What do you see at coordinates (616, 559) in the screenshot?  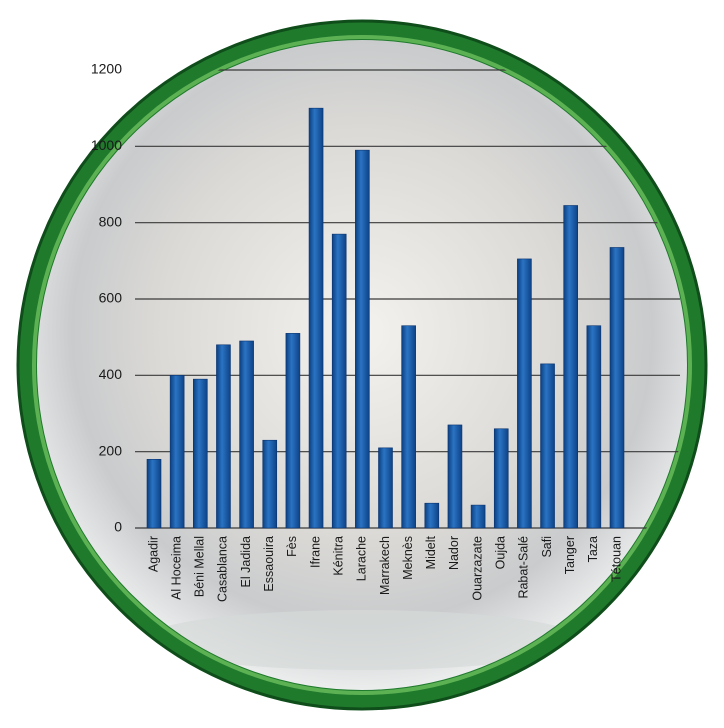 I see `x-tick-label: Tétouan` at bounding box center [616, 559].